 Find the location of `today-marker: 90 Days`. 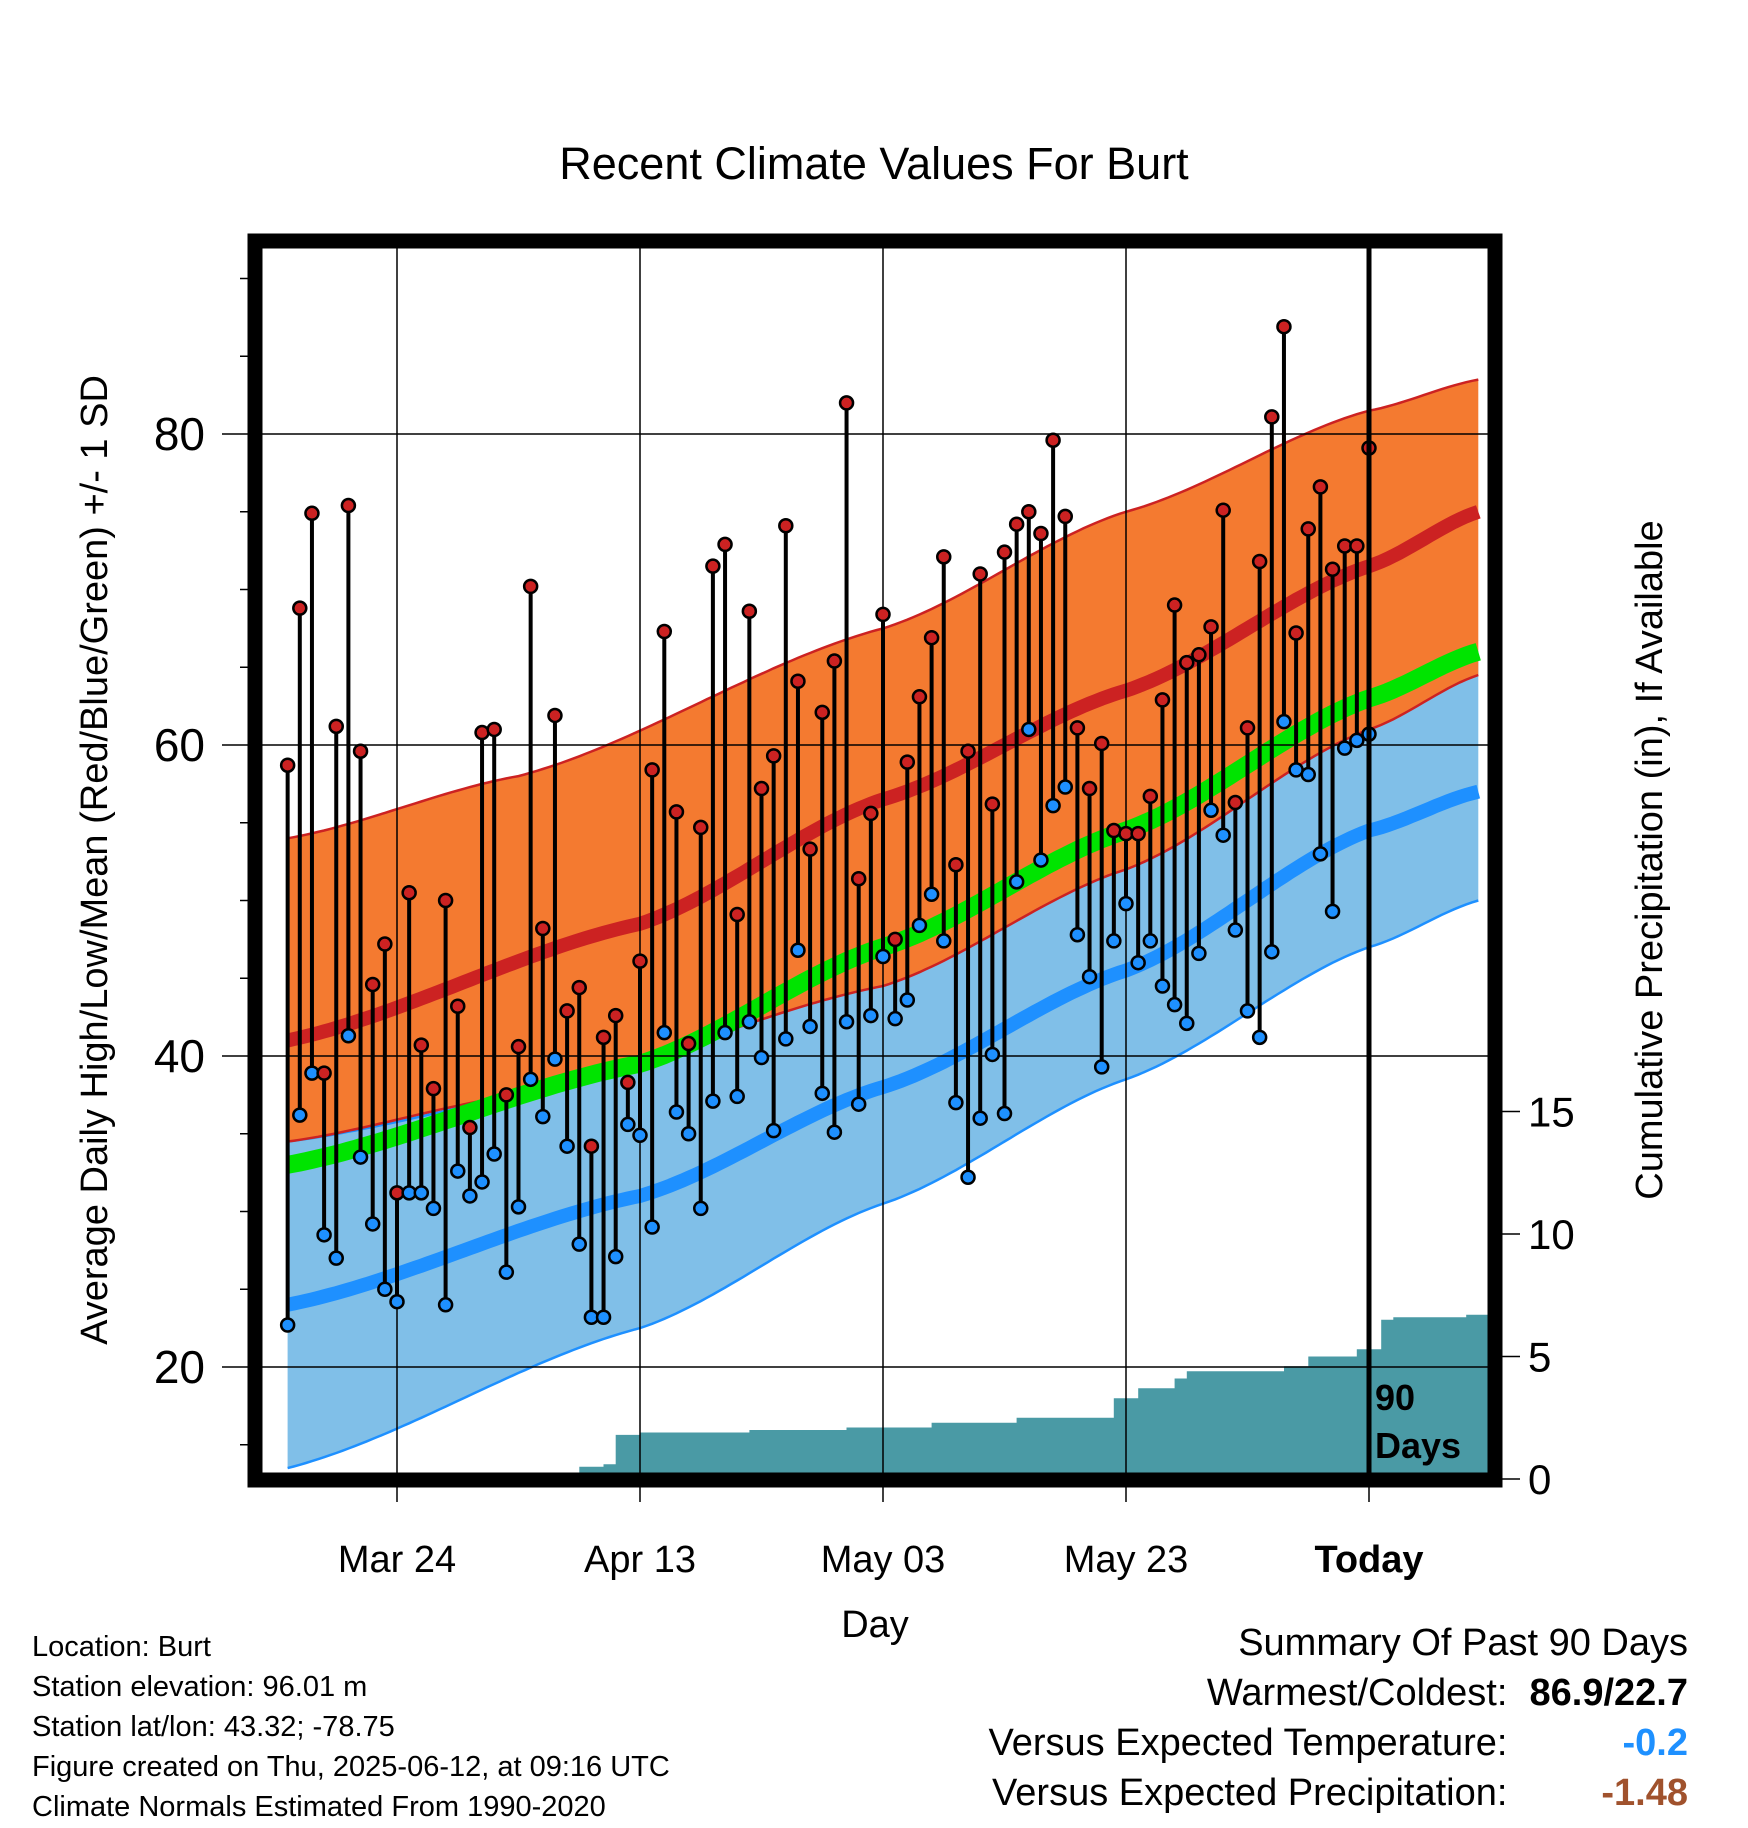

today-marker: 90 Days is located at coordinates (1413, 860).